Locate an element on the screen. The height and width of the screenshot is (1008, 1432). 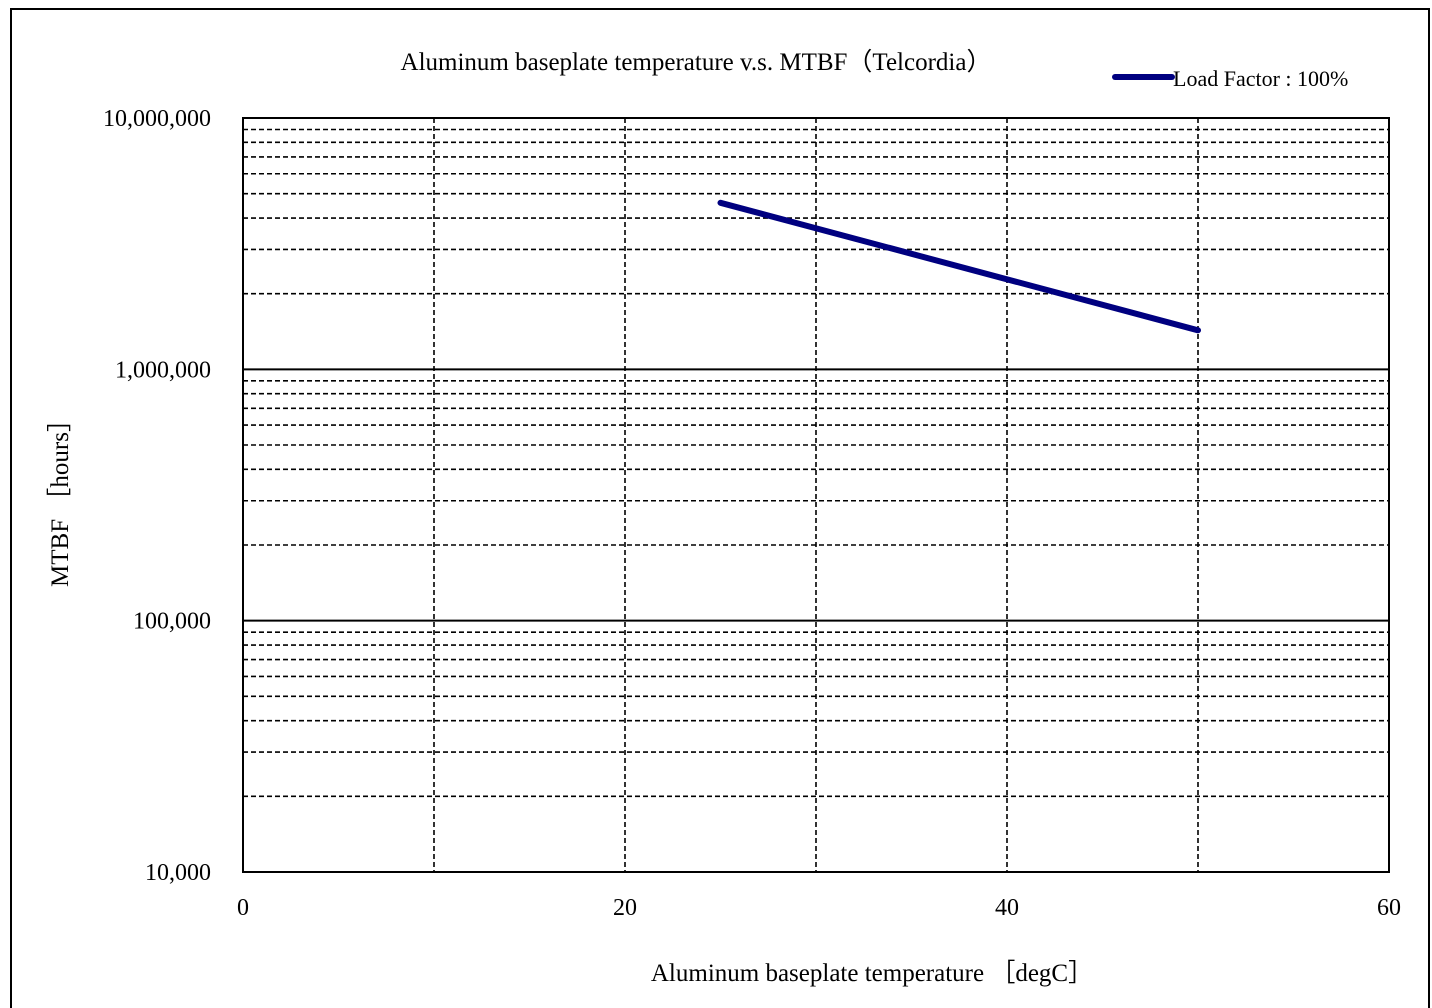
legend-label: Load Factor : 100% is located at coordinates (1260, 78).